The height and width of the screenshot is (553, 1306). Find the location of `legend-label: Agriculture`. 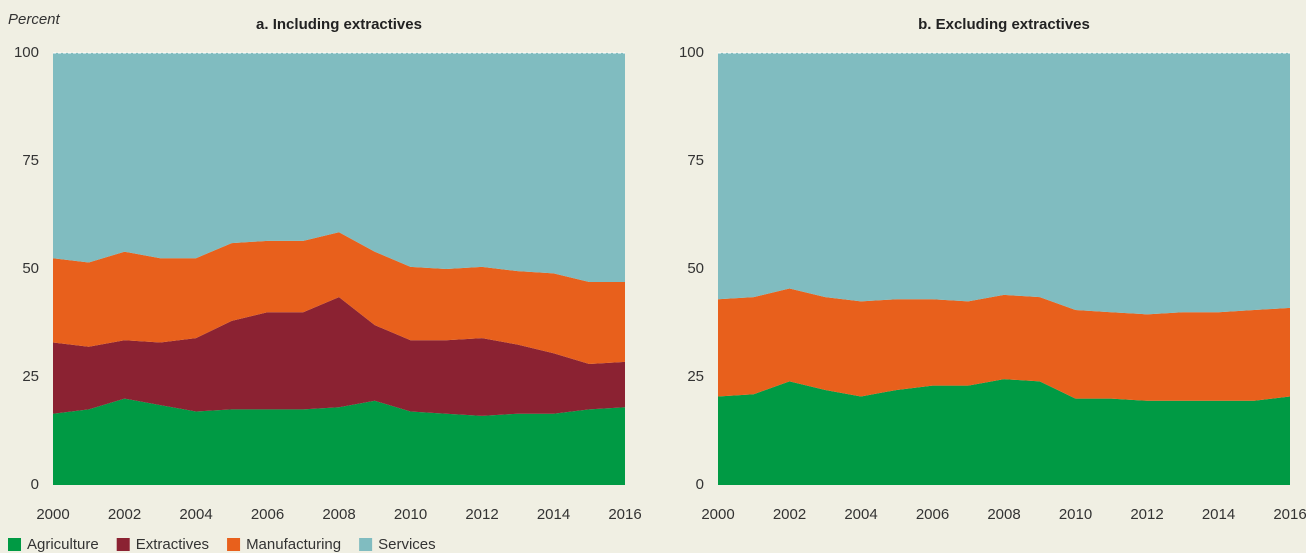

legend-label: Agriculture is located at coordinates (63, 544).